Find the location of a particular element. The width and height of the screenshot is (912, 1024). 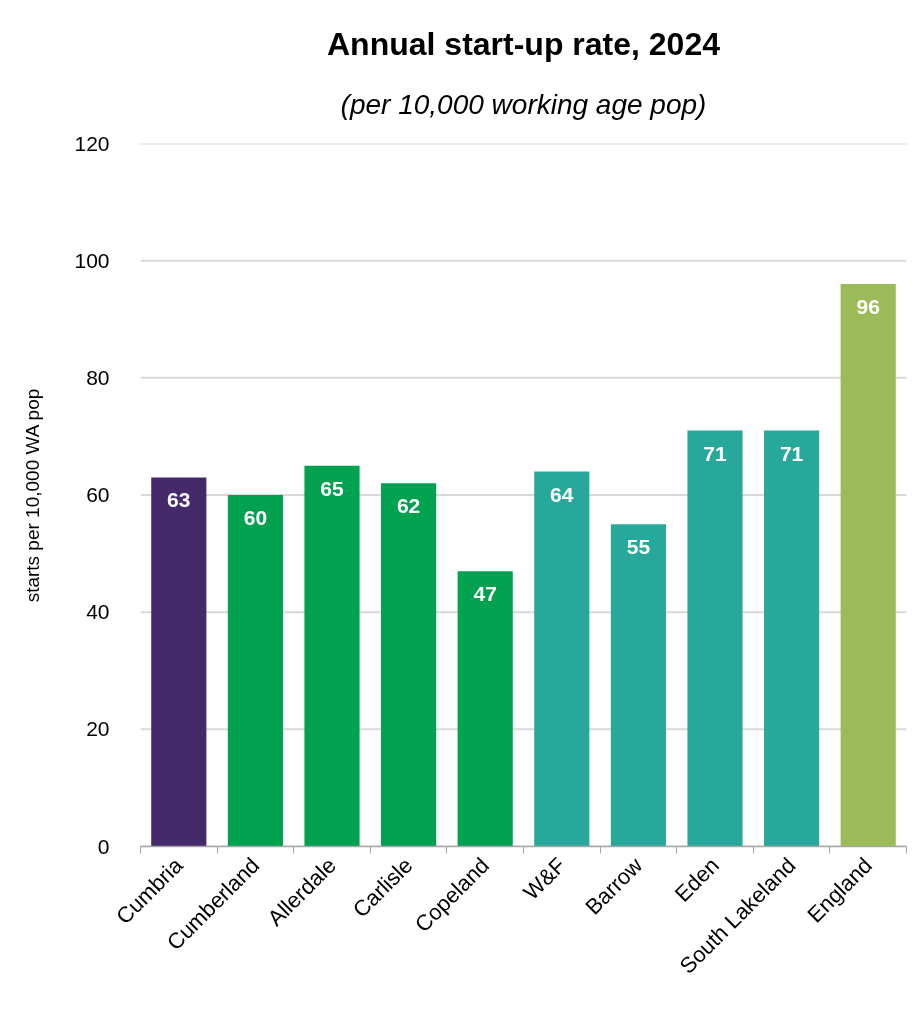

chart-title: Annual start-up rate, 2024 is located at coordinates (524, 43).